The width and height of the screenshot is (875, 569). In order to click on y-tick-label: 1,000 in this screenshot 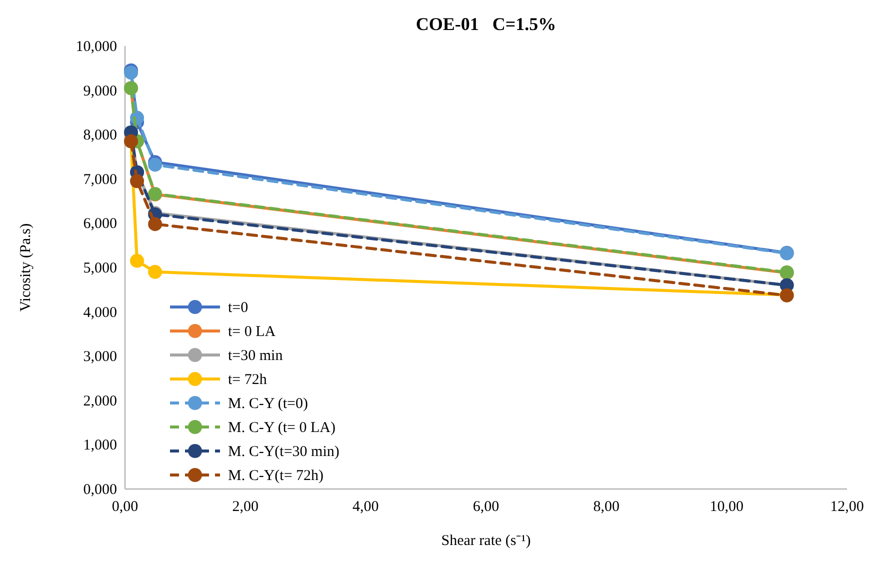, I will do `click(100, 446)`.